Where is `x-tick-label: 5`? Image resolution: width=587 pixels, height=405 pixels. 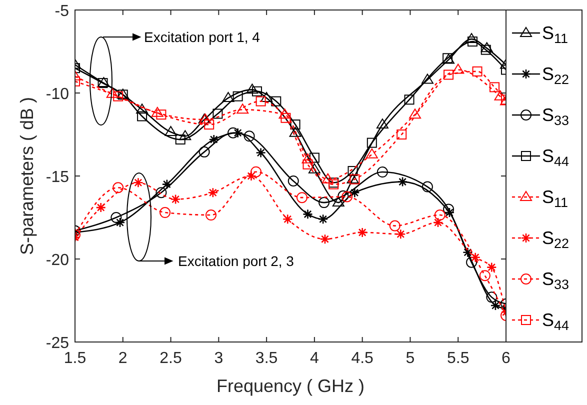 x-tick-label: 5 is located at coordinates (410, 358).